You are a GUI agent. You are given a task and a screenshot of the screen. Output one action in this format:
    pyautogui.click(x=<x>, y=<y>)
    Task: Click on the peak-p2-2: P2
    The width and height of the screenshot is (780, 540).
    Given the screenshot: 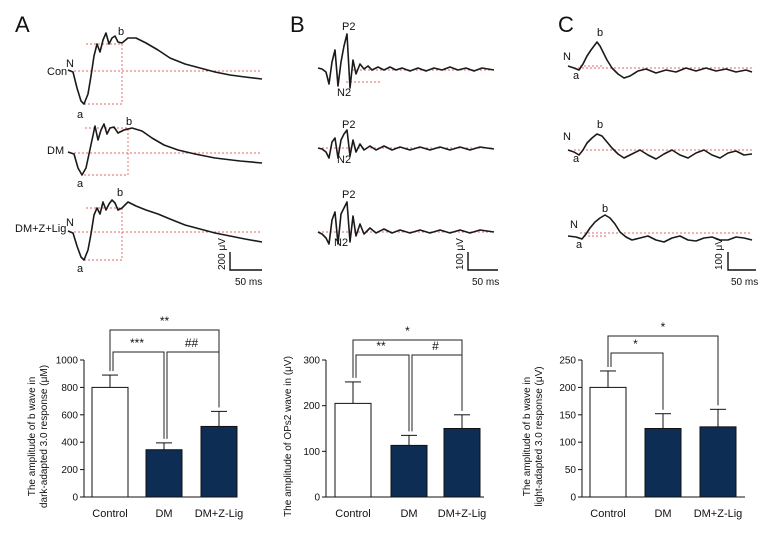 What is the action you would take?
    pyautogui.click(x=348, y=125)
    